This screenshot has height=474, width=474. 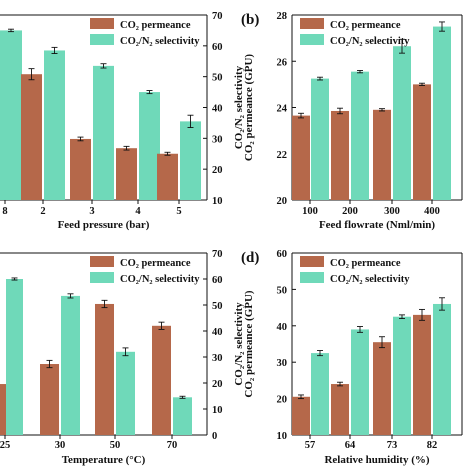 I want to click on y-left-tick-label: 50, so click(x=282, y=290).